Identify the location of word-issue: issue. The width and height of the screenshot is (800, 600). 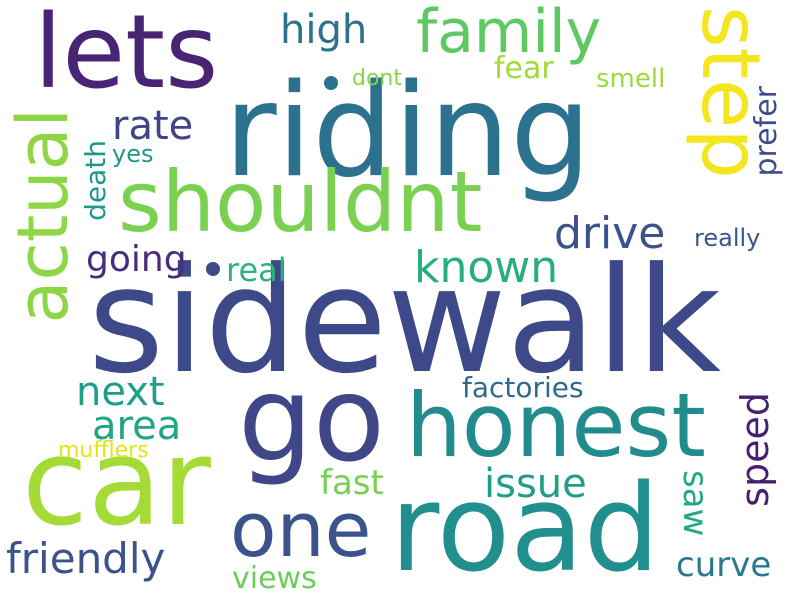
(535, 484).